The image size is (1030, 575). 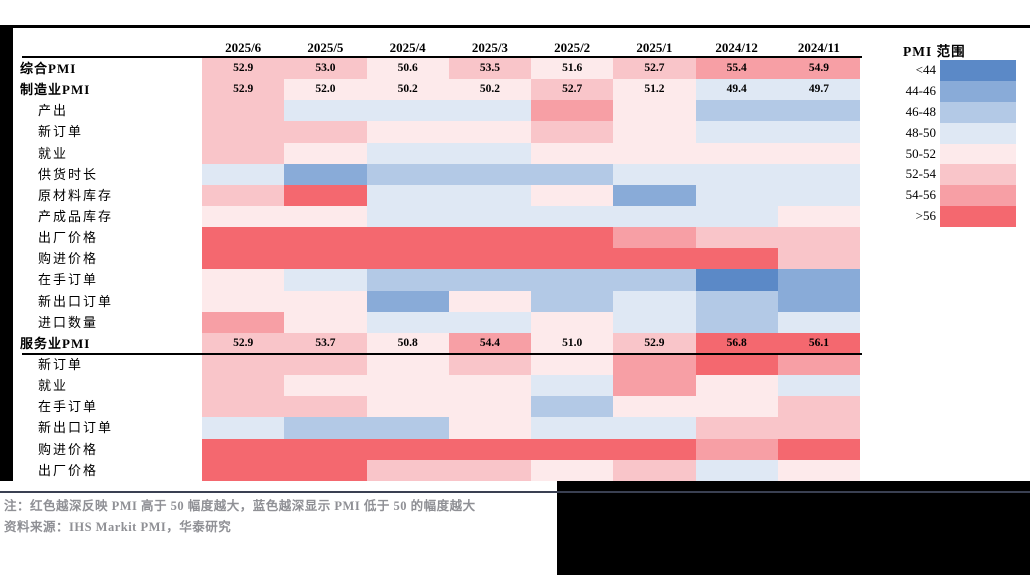 I want to click on heatmap-cell: 50.2, so click(x=407, y=90).